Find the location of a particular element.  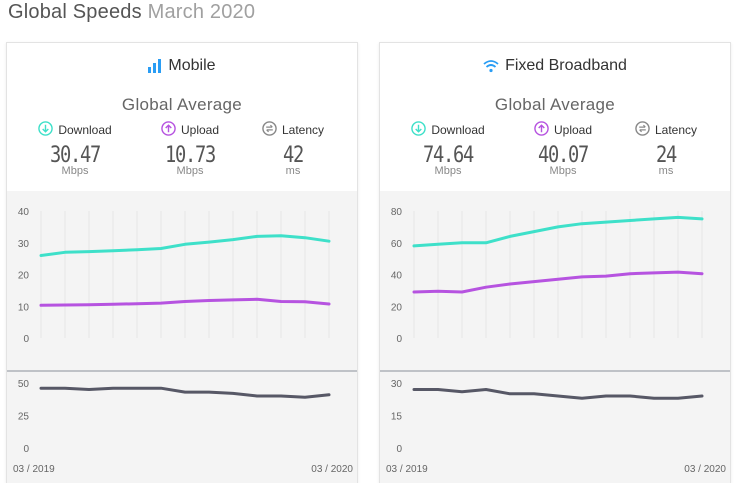

fixed-speed-y-tick: 80 is located at coordinates (397, 212).